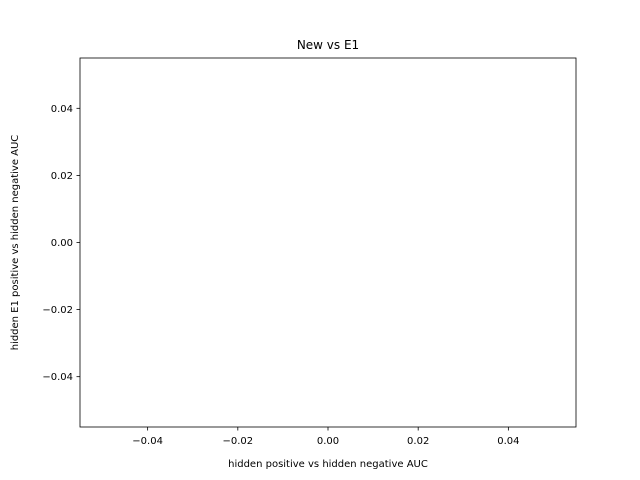 The width and height of the screenshot is (640, 480). I want to click on y-tick-label: 0.02, so click(62, 176).